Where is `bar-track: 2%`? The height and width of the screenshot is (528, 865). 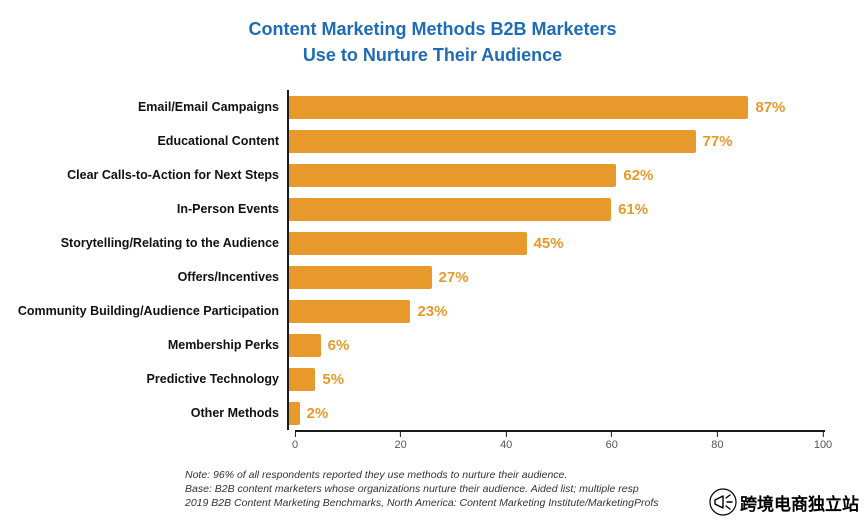 bar-track: 2% is located at coordinates (552, 413).